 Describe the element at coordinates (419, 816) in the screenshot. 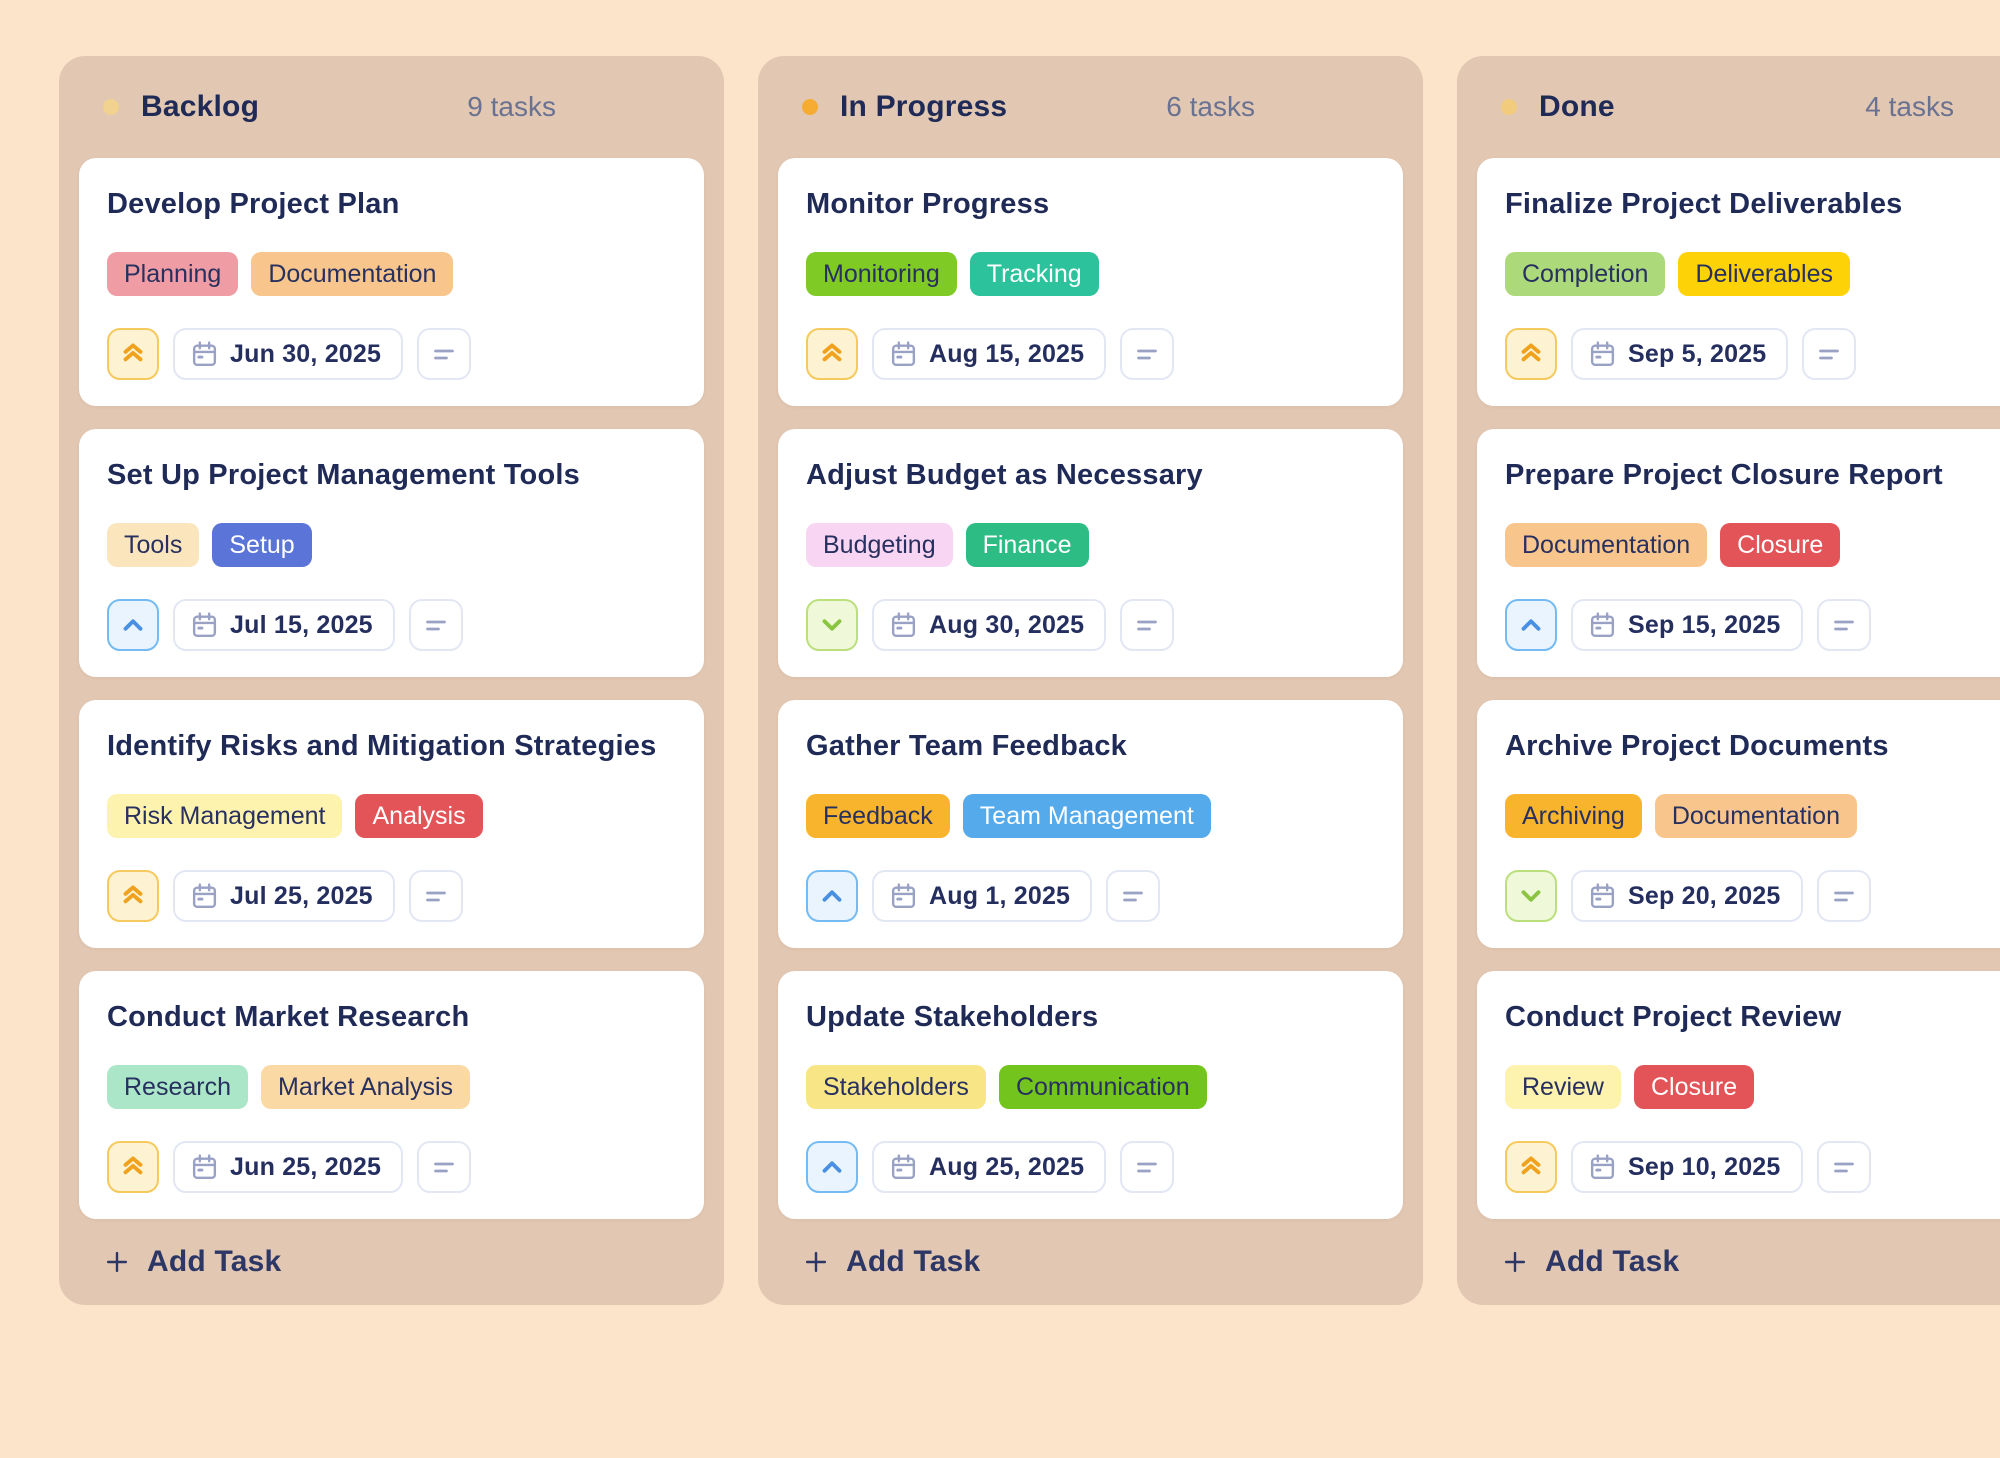

I see `tag: Analysis` at that location.